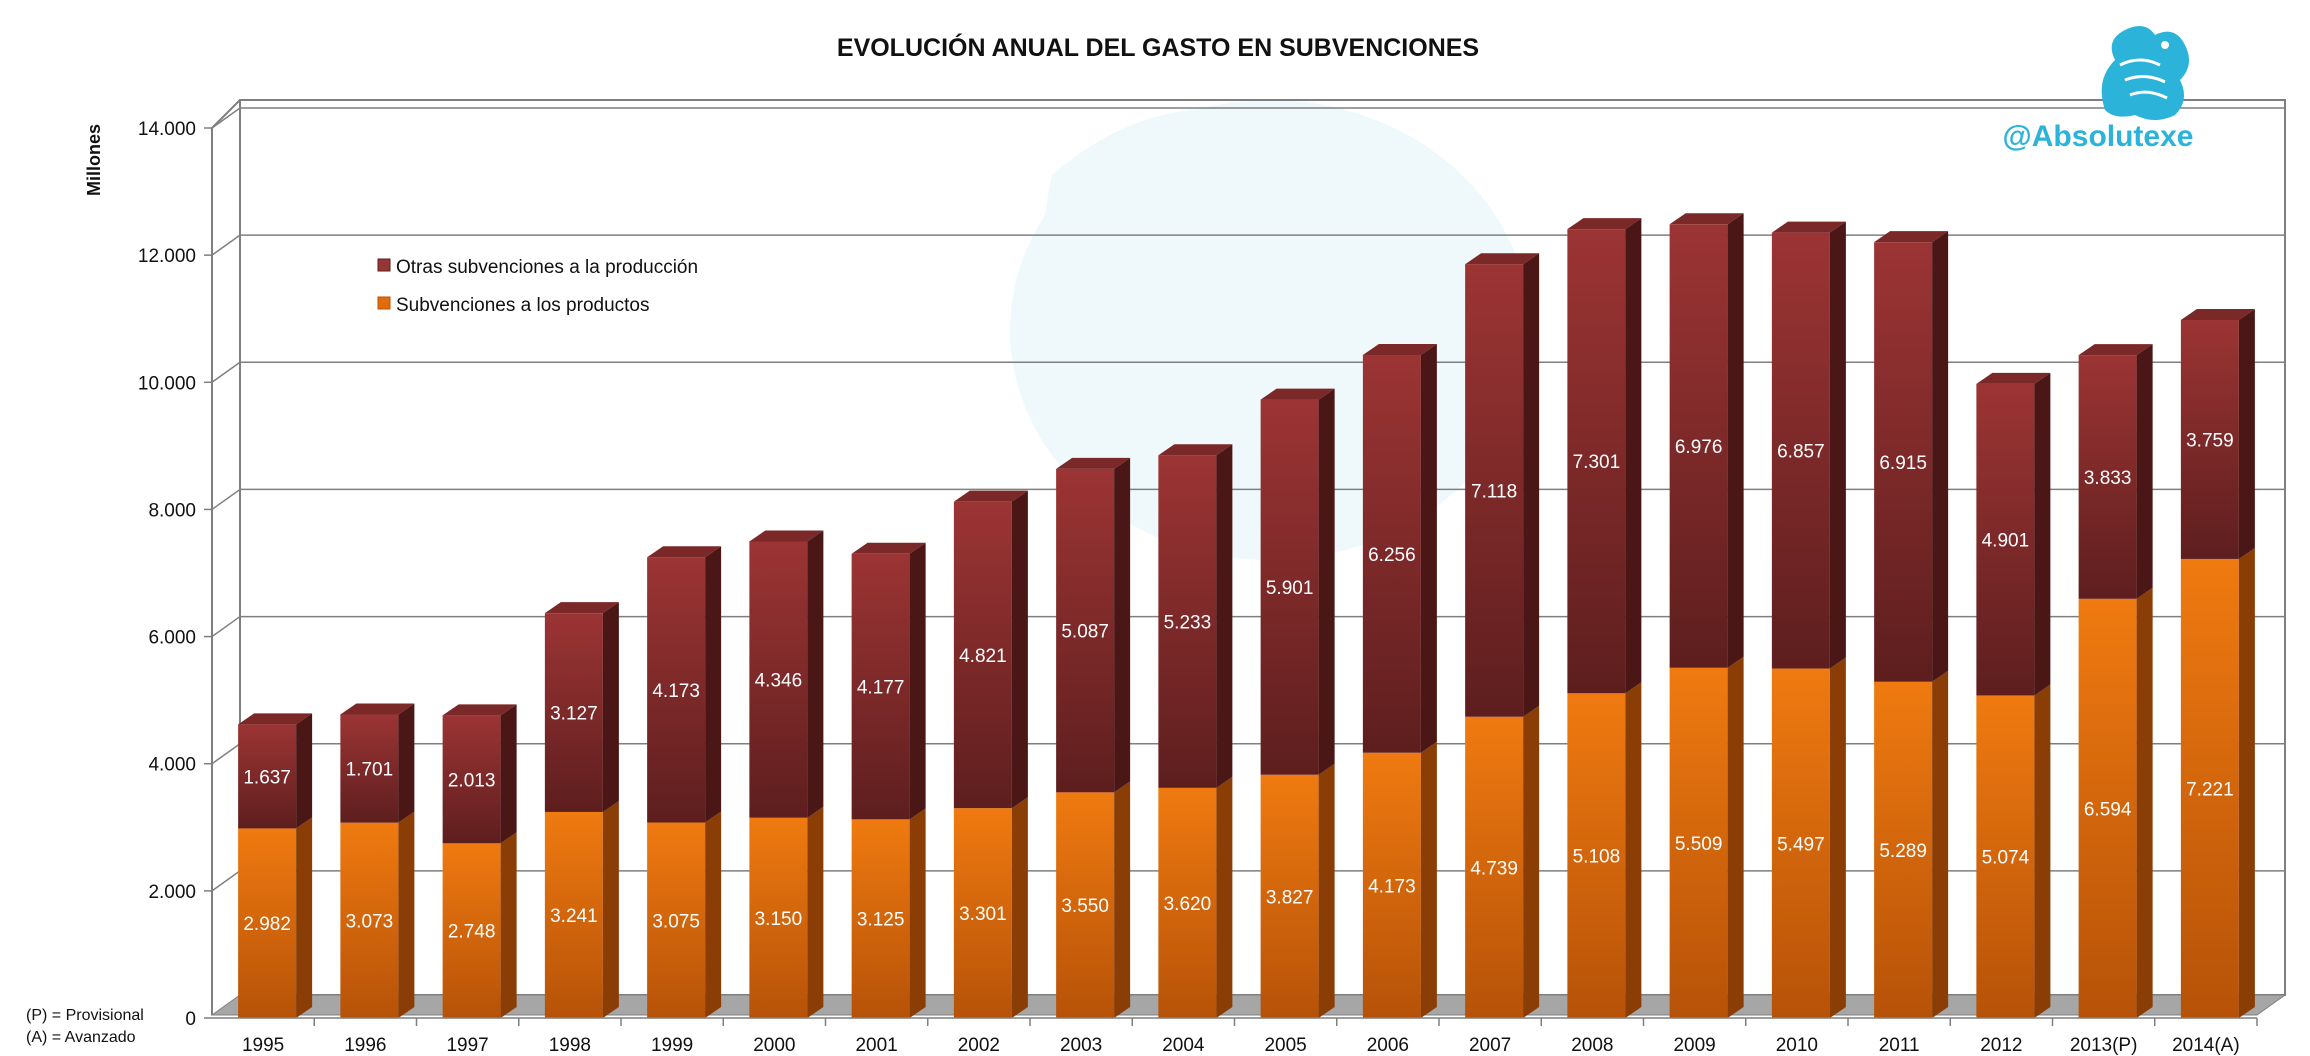 The height and width of the screenshot is (1056, 2310). I want to click on data-label-otras: 4.901, so click(2006, 541).